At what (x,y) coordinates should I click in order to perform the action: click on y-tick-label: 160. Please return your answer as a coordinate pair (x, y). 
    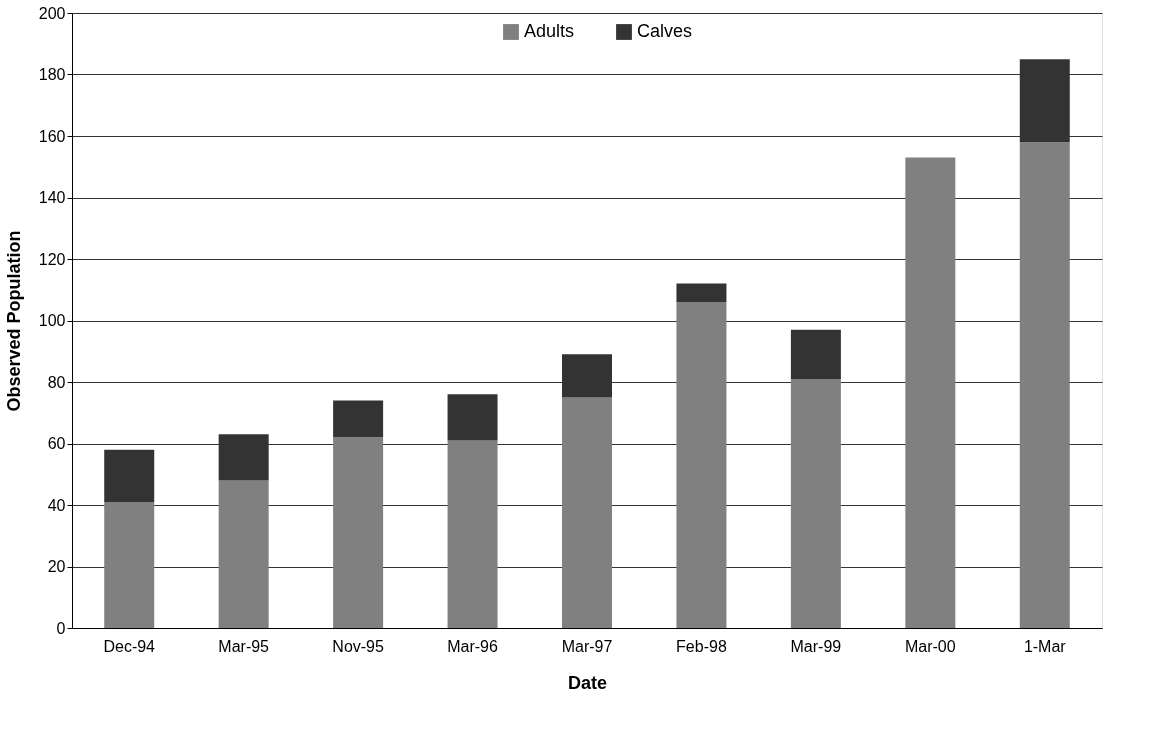
    Looking at the image, I should click on (52, 136).